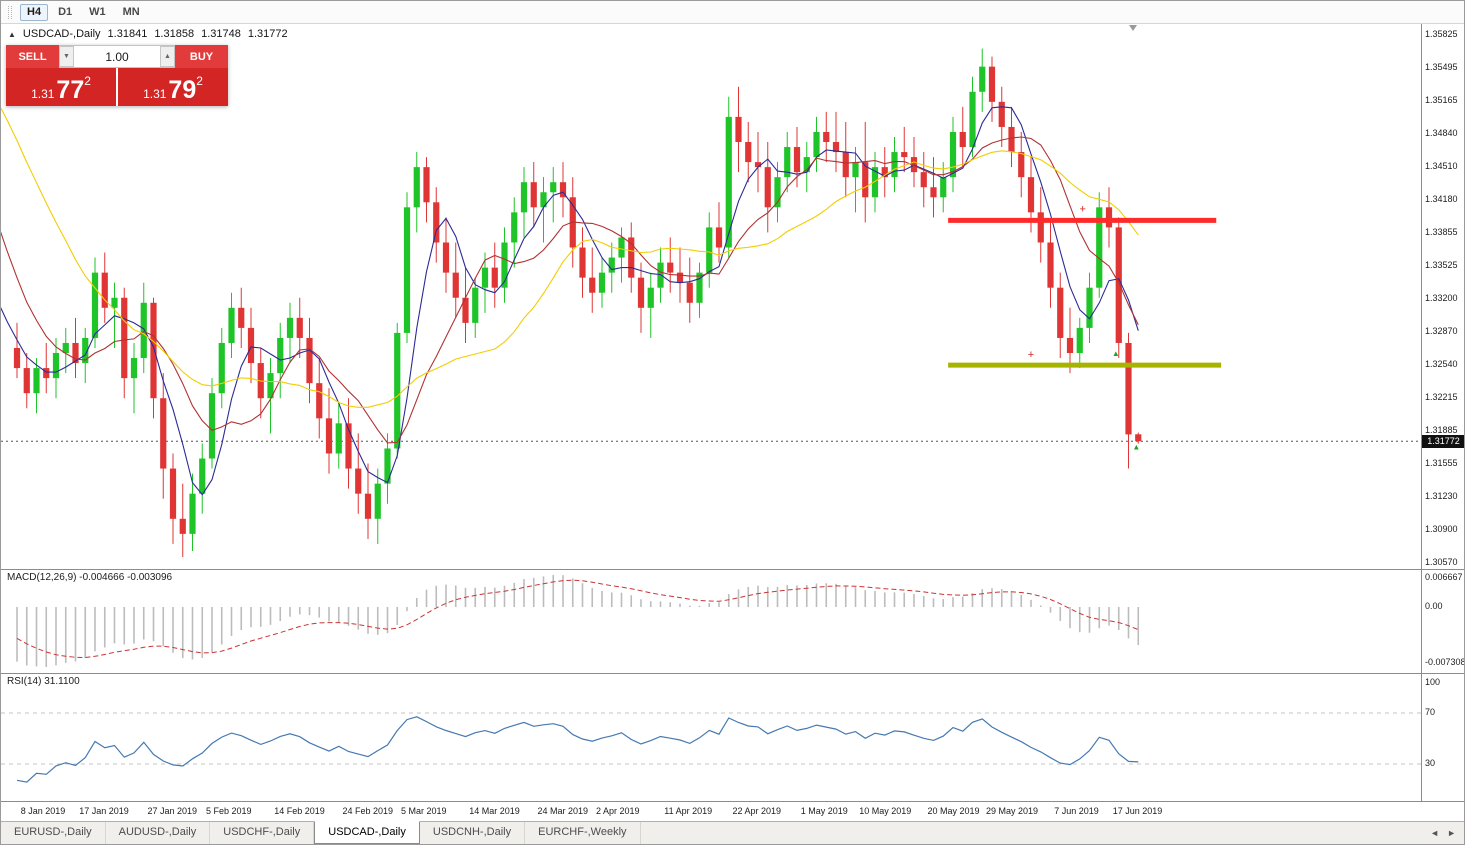 This screenshot has height=845, width=1465. I want to click on date-label: 17 Jun 2019, so click(1137, 811).